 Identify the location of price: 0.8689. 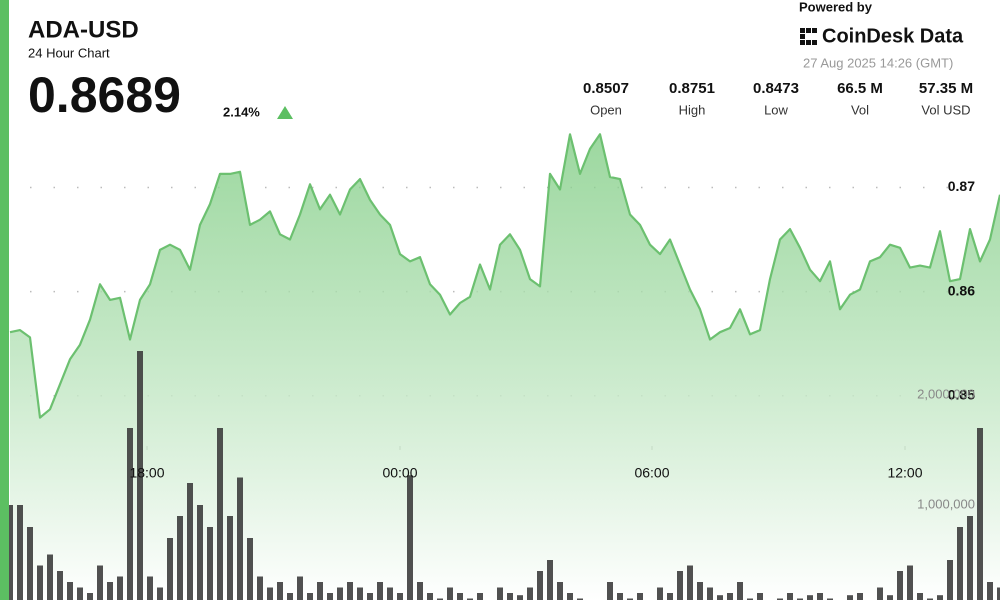
(104, 95).